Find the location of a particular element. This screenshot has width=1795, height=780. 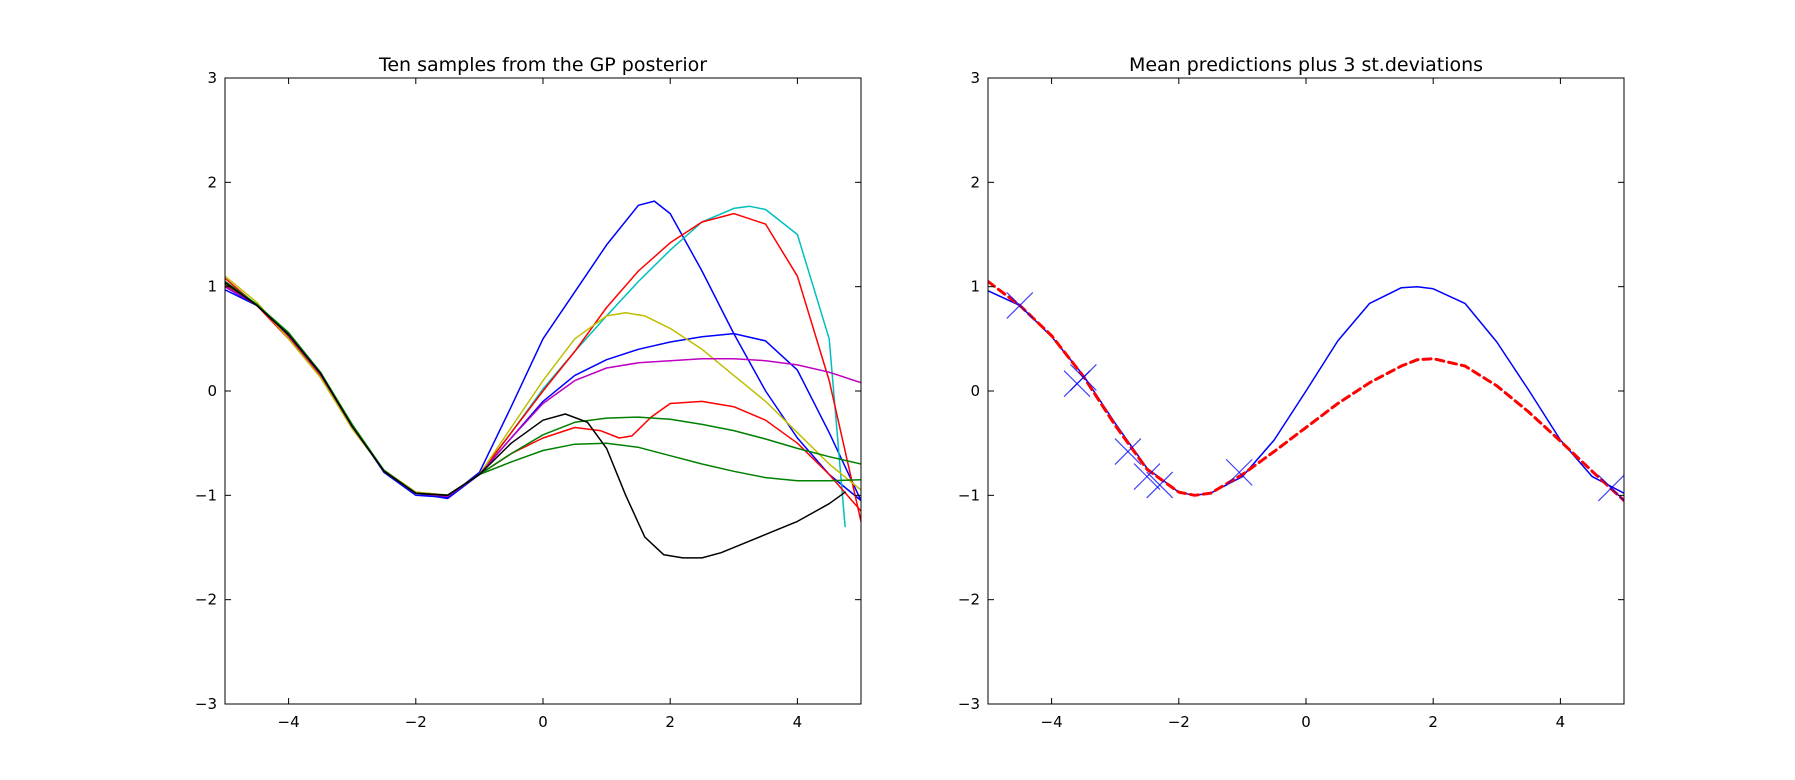

right-subplot-title: Mean predictions plus 3 st.deviations is located at coordinates (1306, 65).